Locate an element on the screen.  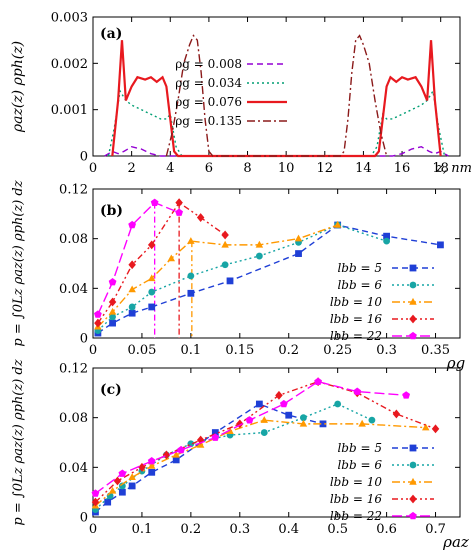
panel-label: (b) is located at coordinates (111, 211).